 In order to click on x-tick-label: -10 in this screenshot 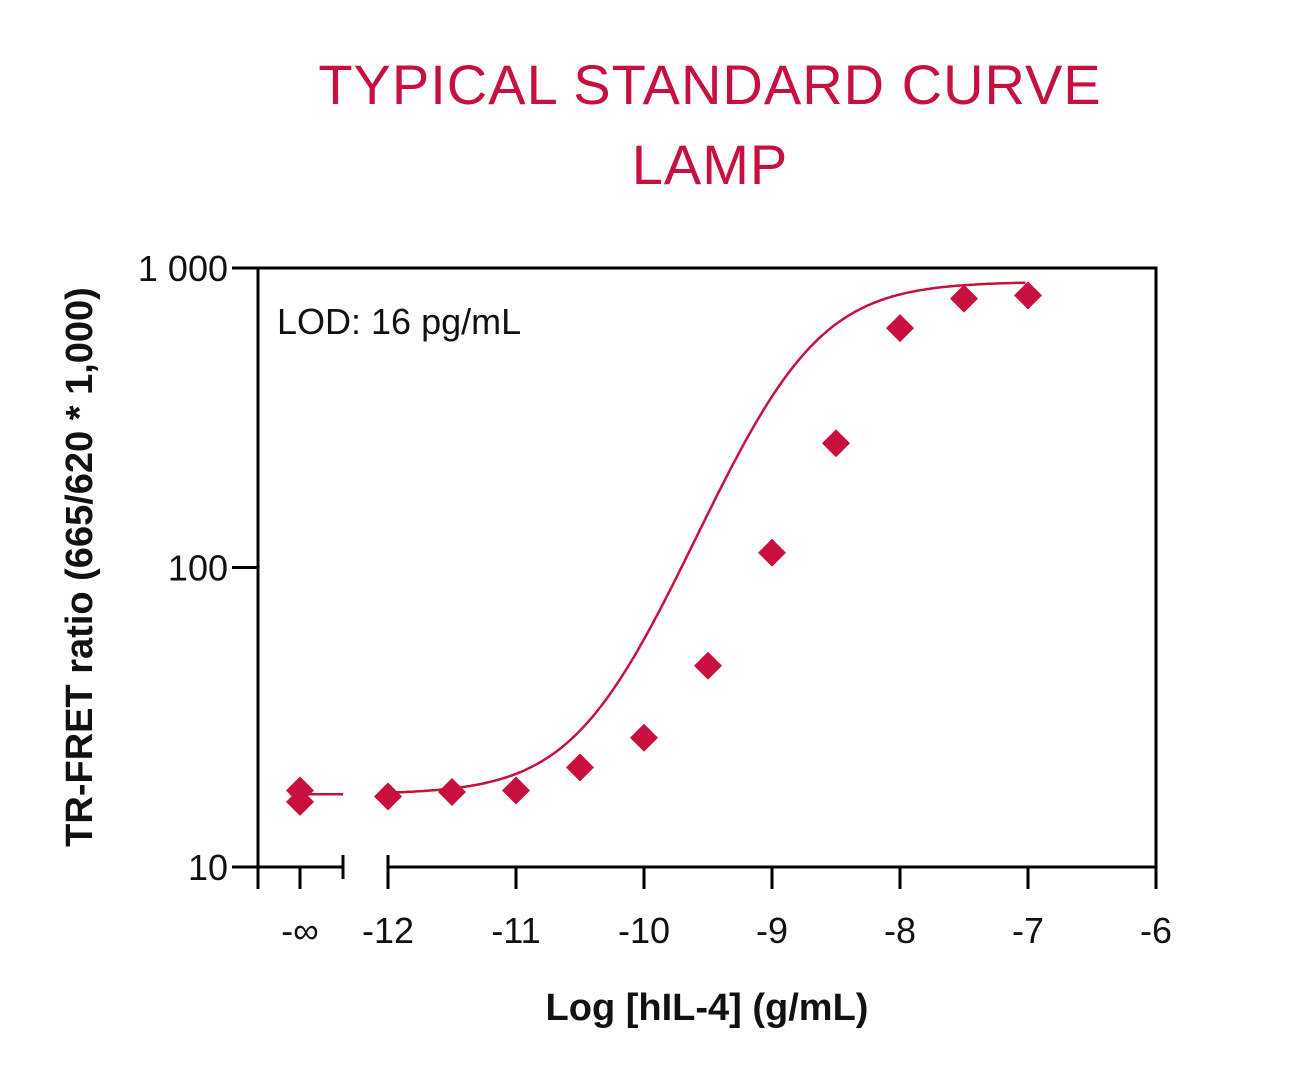, I will do `click(644, 930)`.